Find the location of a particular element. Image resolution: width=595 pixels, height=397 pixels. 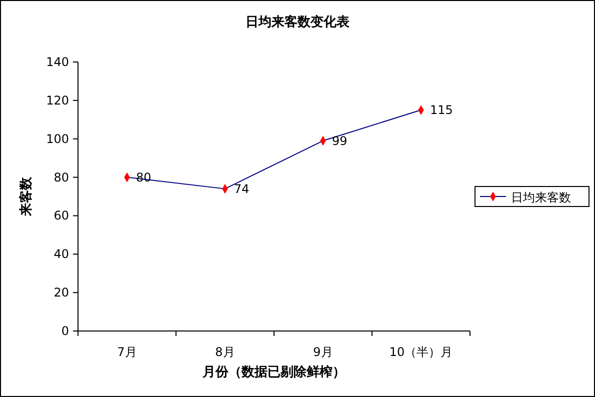

y-tick-label: 20 is located at coordinates (61, 293).